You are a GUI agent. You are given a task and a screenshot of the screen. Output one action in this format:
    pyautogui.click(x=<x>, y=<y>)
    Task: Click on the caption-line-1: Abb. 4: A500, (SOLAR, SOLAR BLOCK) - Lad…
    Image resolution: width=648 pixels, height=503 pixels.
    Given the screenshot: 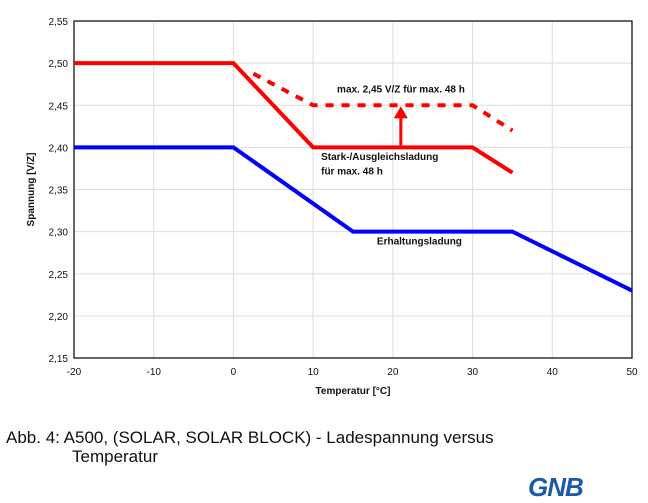 What is the action you would take?
    pyautogui.click(x=250, y=437)
    